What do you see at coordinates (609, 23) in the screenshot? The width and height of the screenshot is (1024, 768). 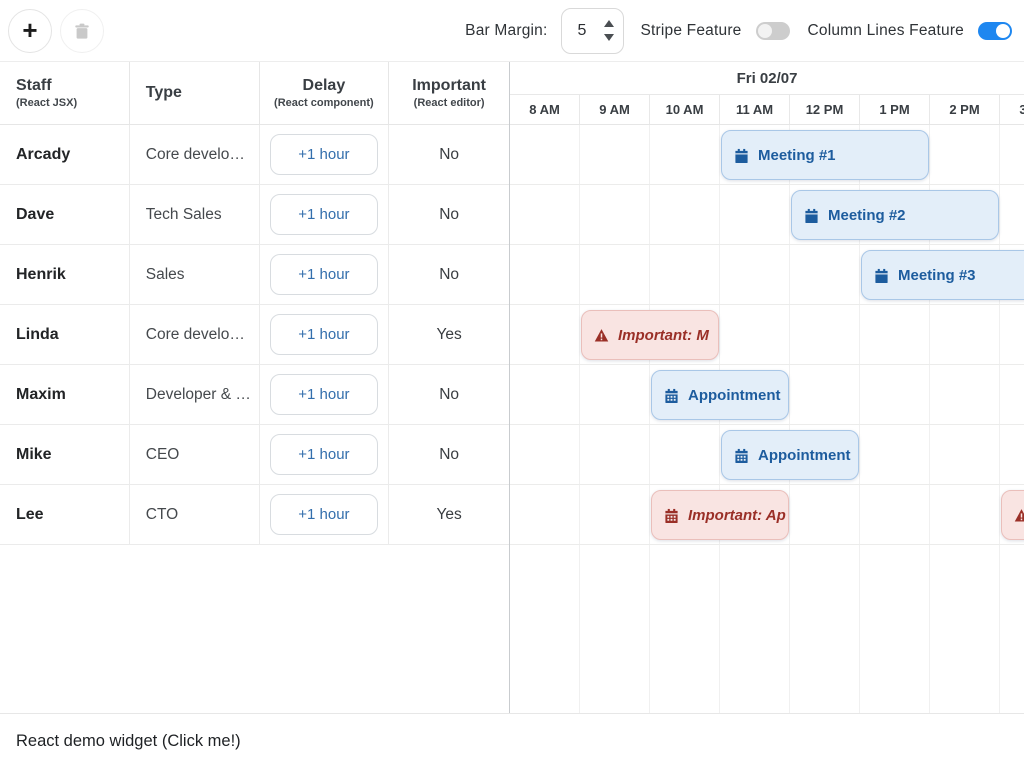 I see `spinner-up-icon` at bounding box center [609, 23].